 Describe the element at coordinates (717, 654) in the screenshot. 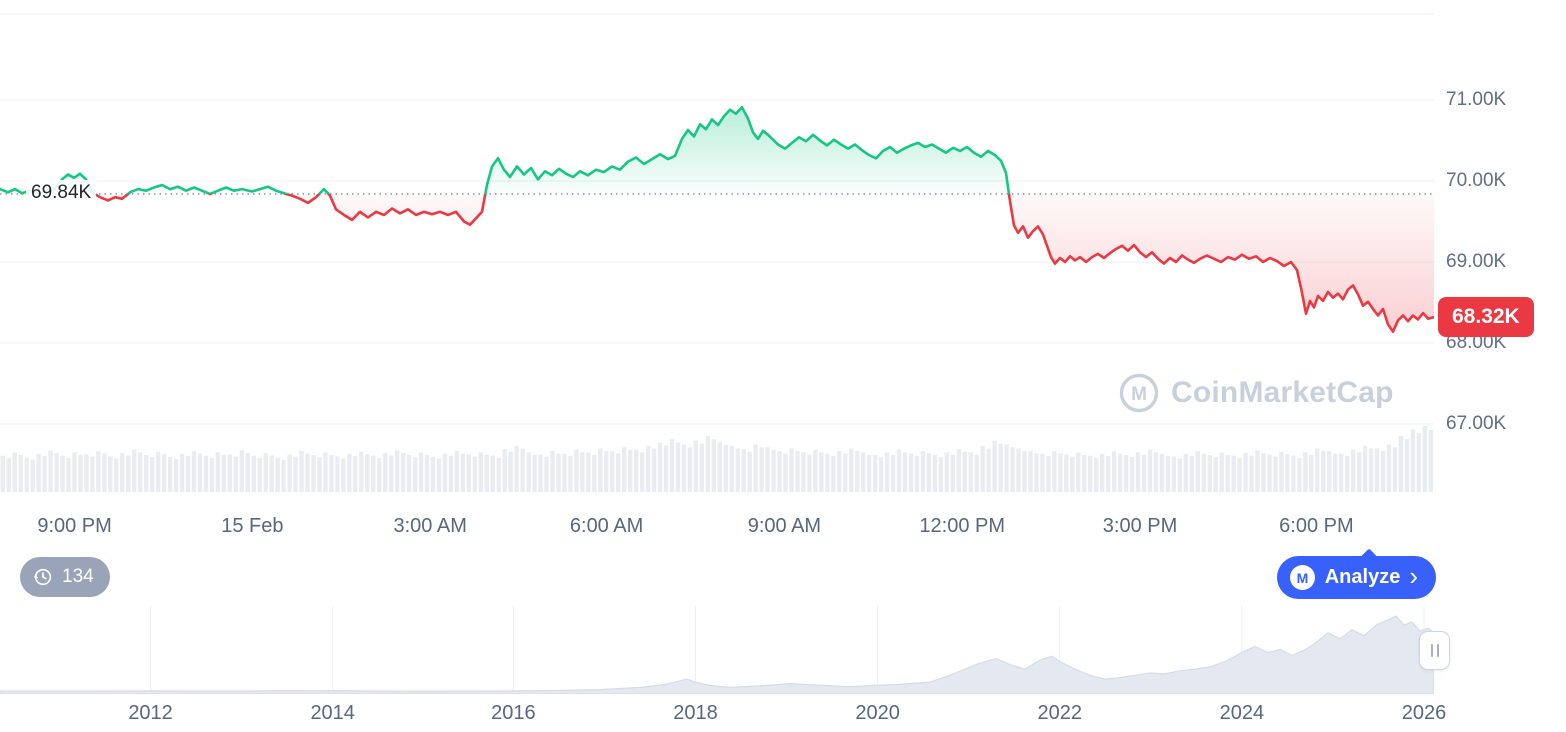

I see `navigator-area` at that location.